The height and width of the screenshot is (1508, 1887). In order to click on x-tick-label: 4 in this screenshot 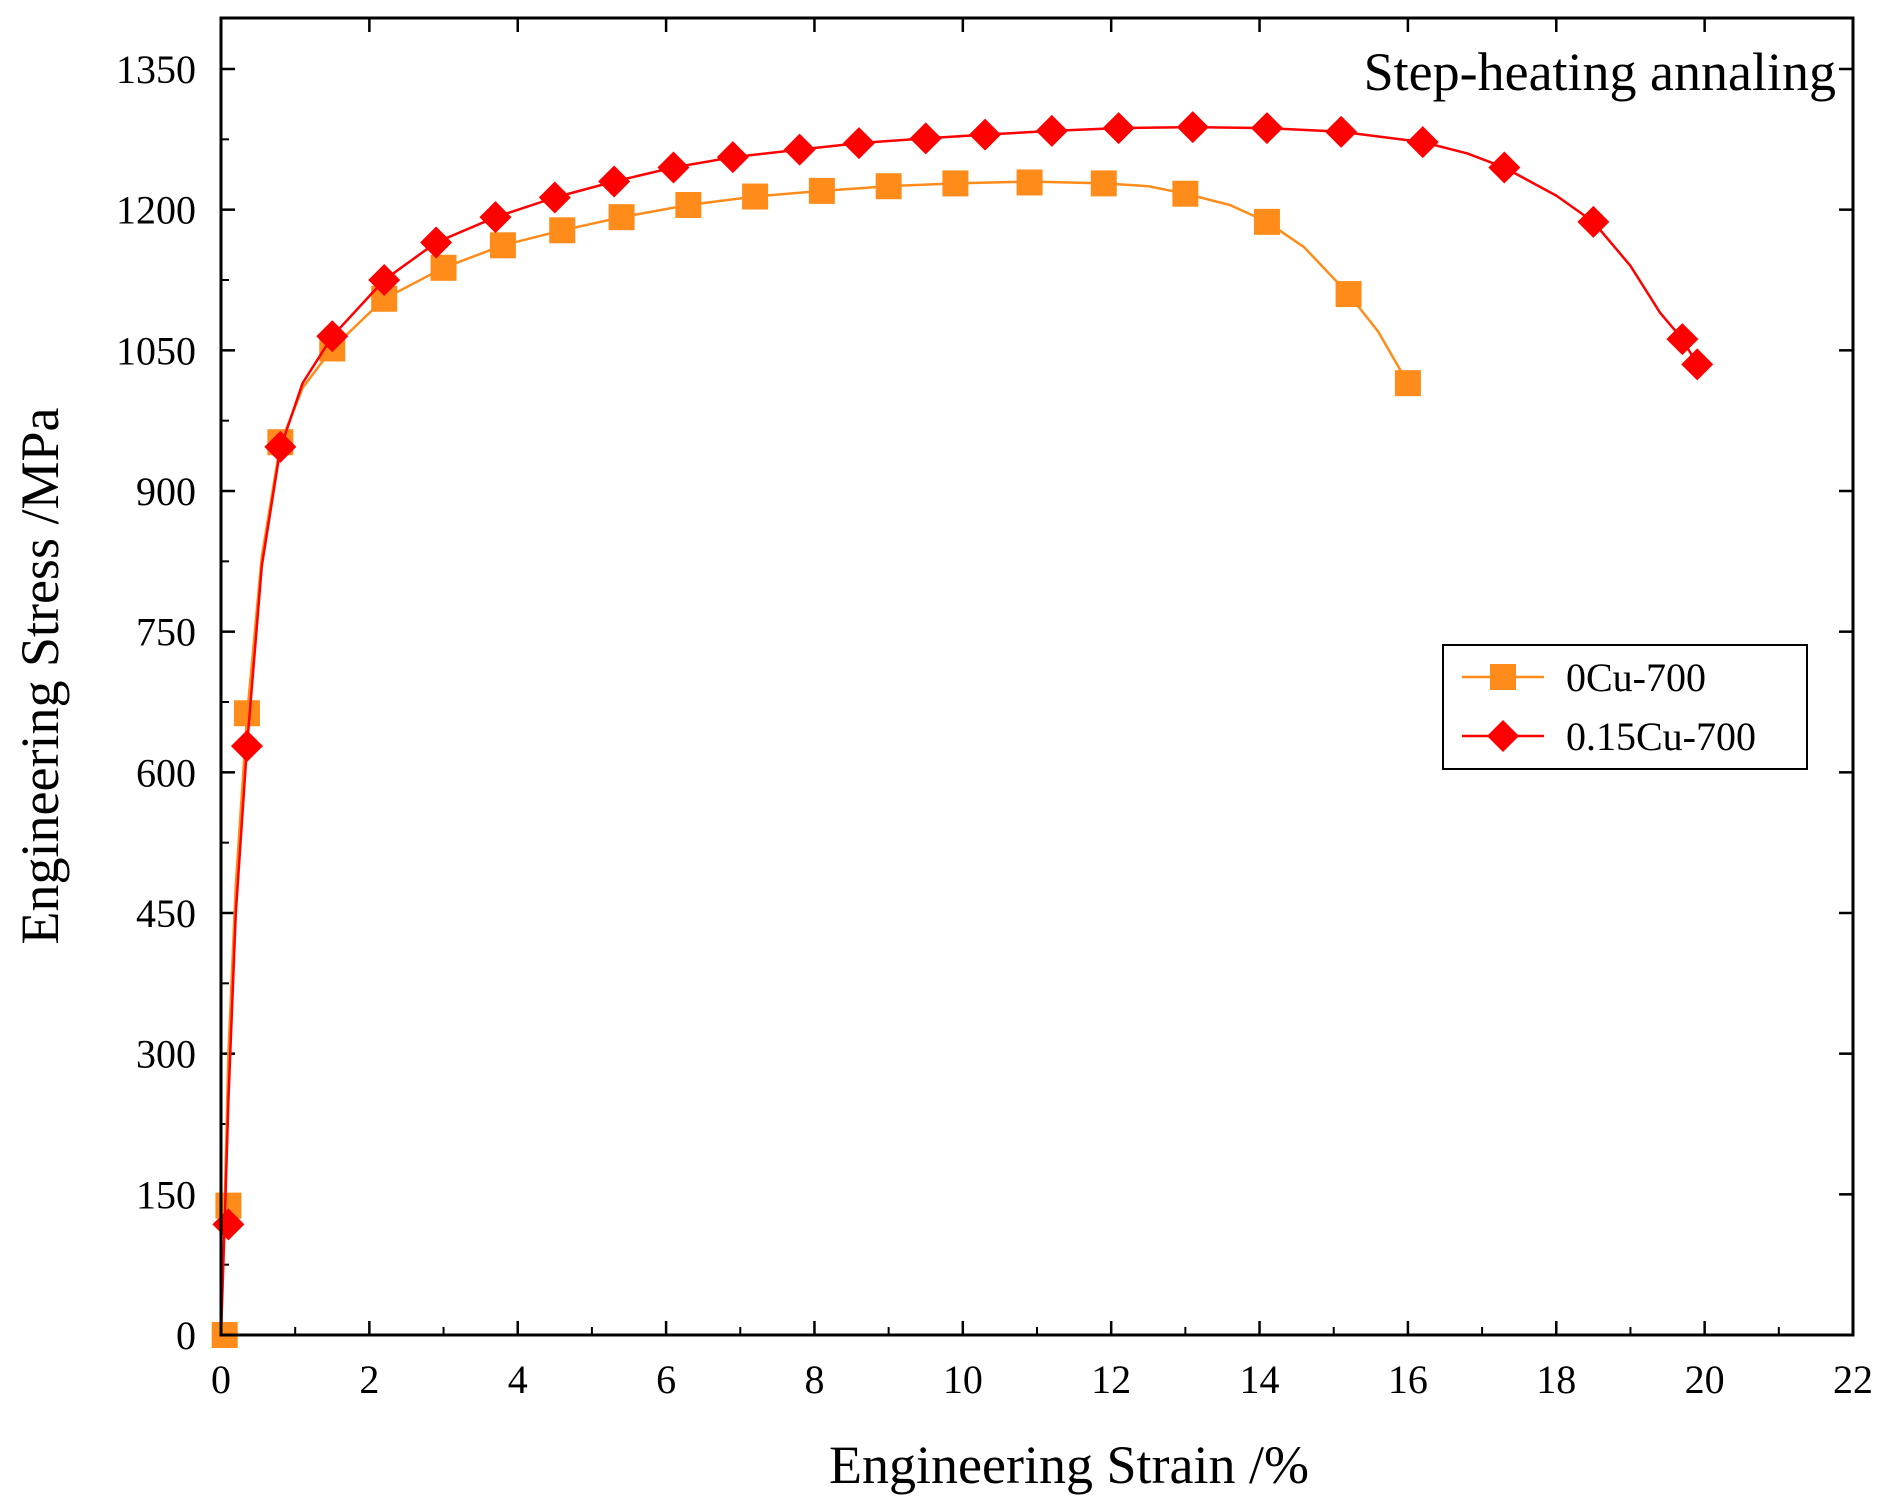, I will do `click(518, 1379)`.